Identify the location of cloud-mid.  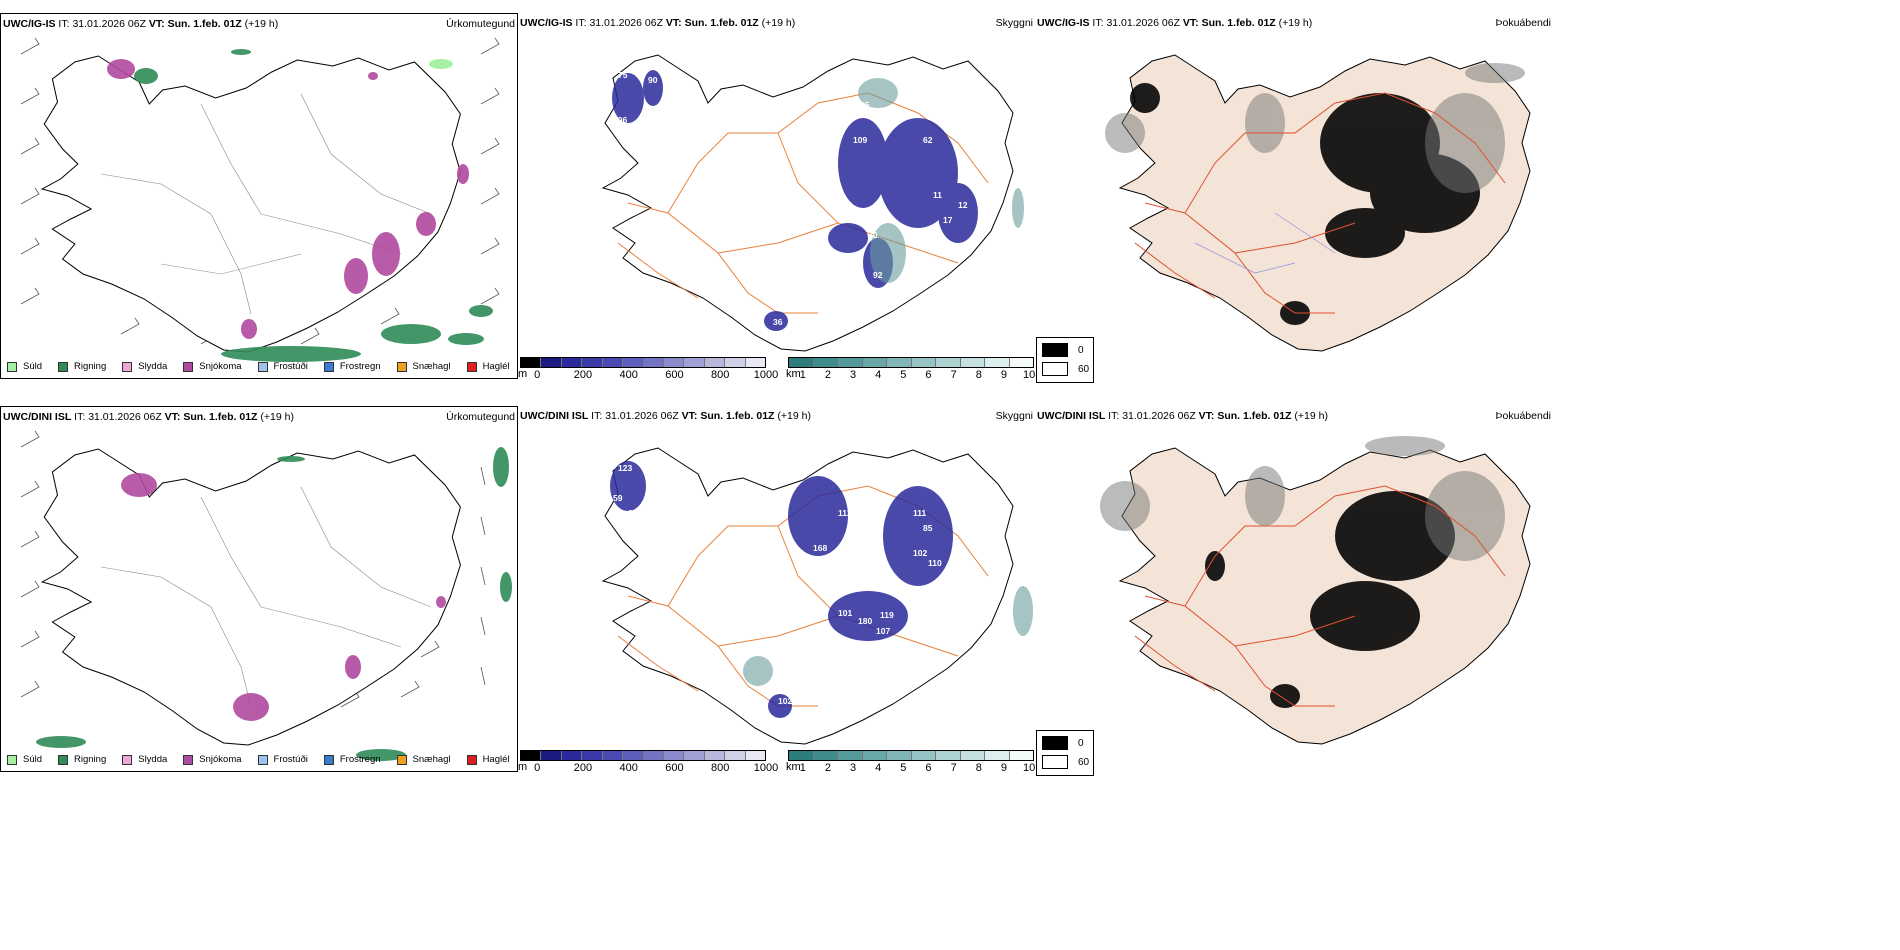
(941, 180).